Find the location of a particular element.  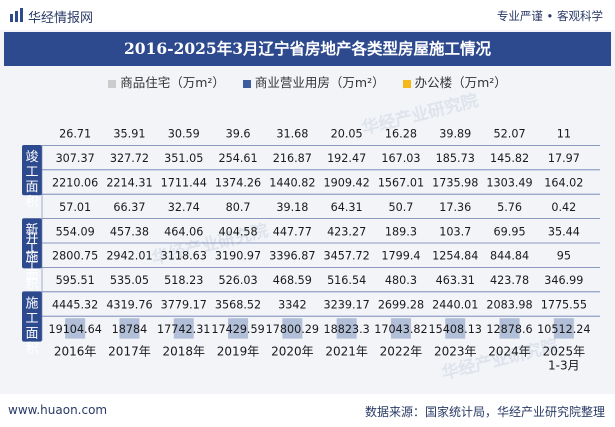

data-value: 19104.64 is located at coordinates (74, 329).